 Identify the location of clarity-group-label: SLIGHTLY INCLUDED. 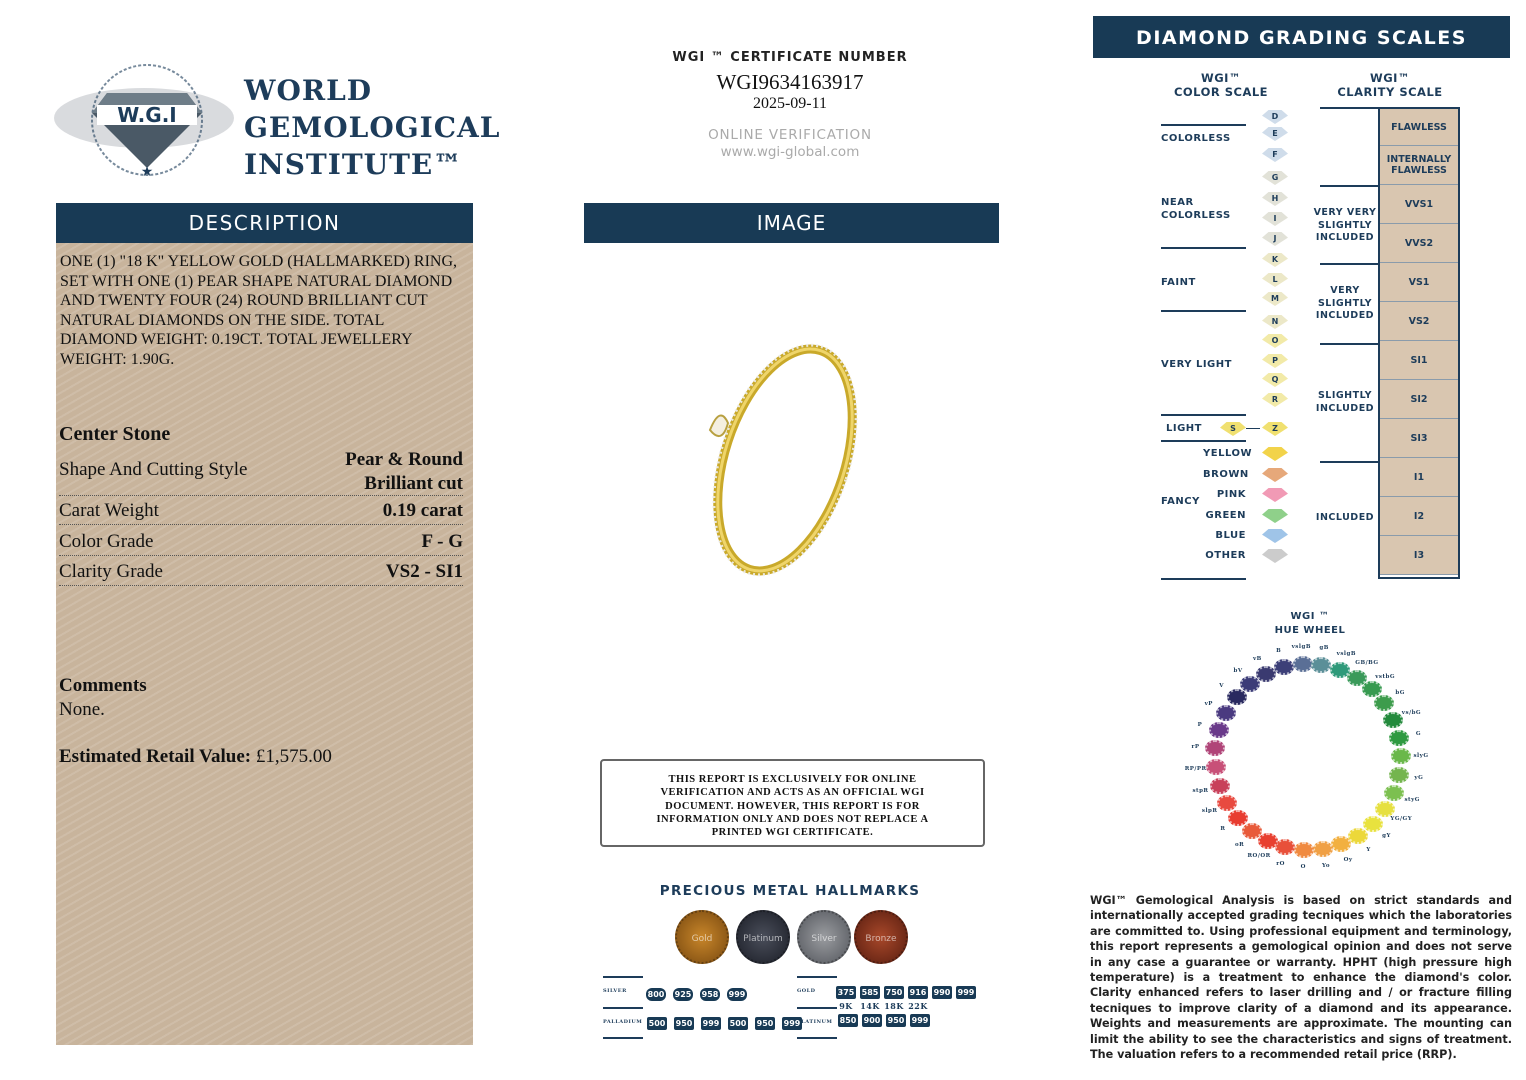
(1345, 402).